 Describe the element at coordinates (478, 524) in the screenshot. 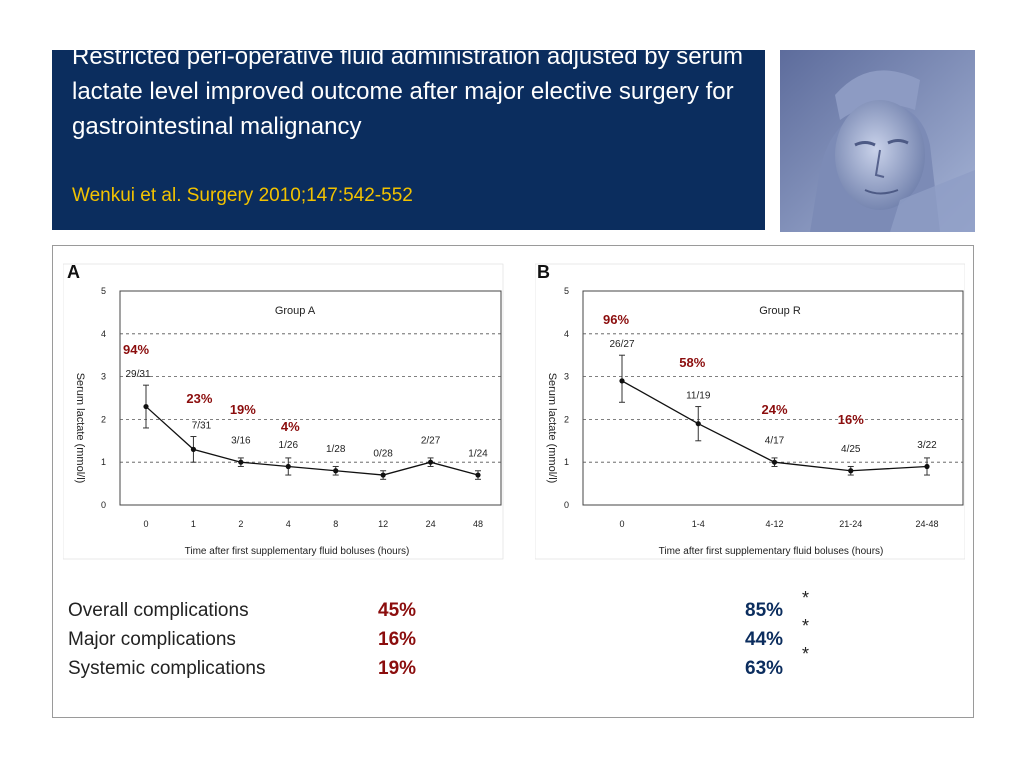

I see `x-tick-label: 48` at that location.